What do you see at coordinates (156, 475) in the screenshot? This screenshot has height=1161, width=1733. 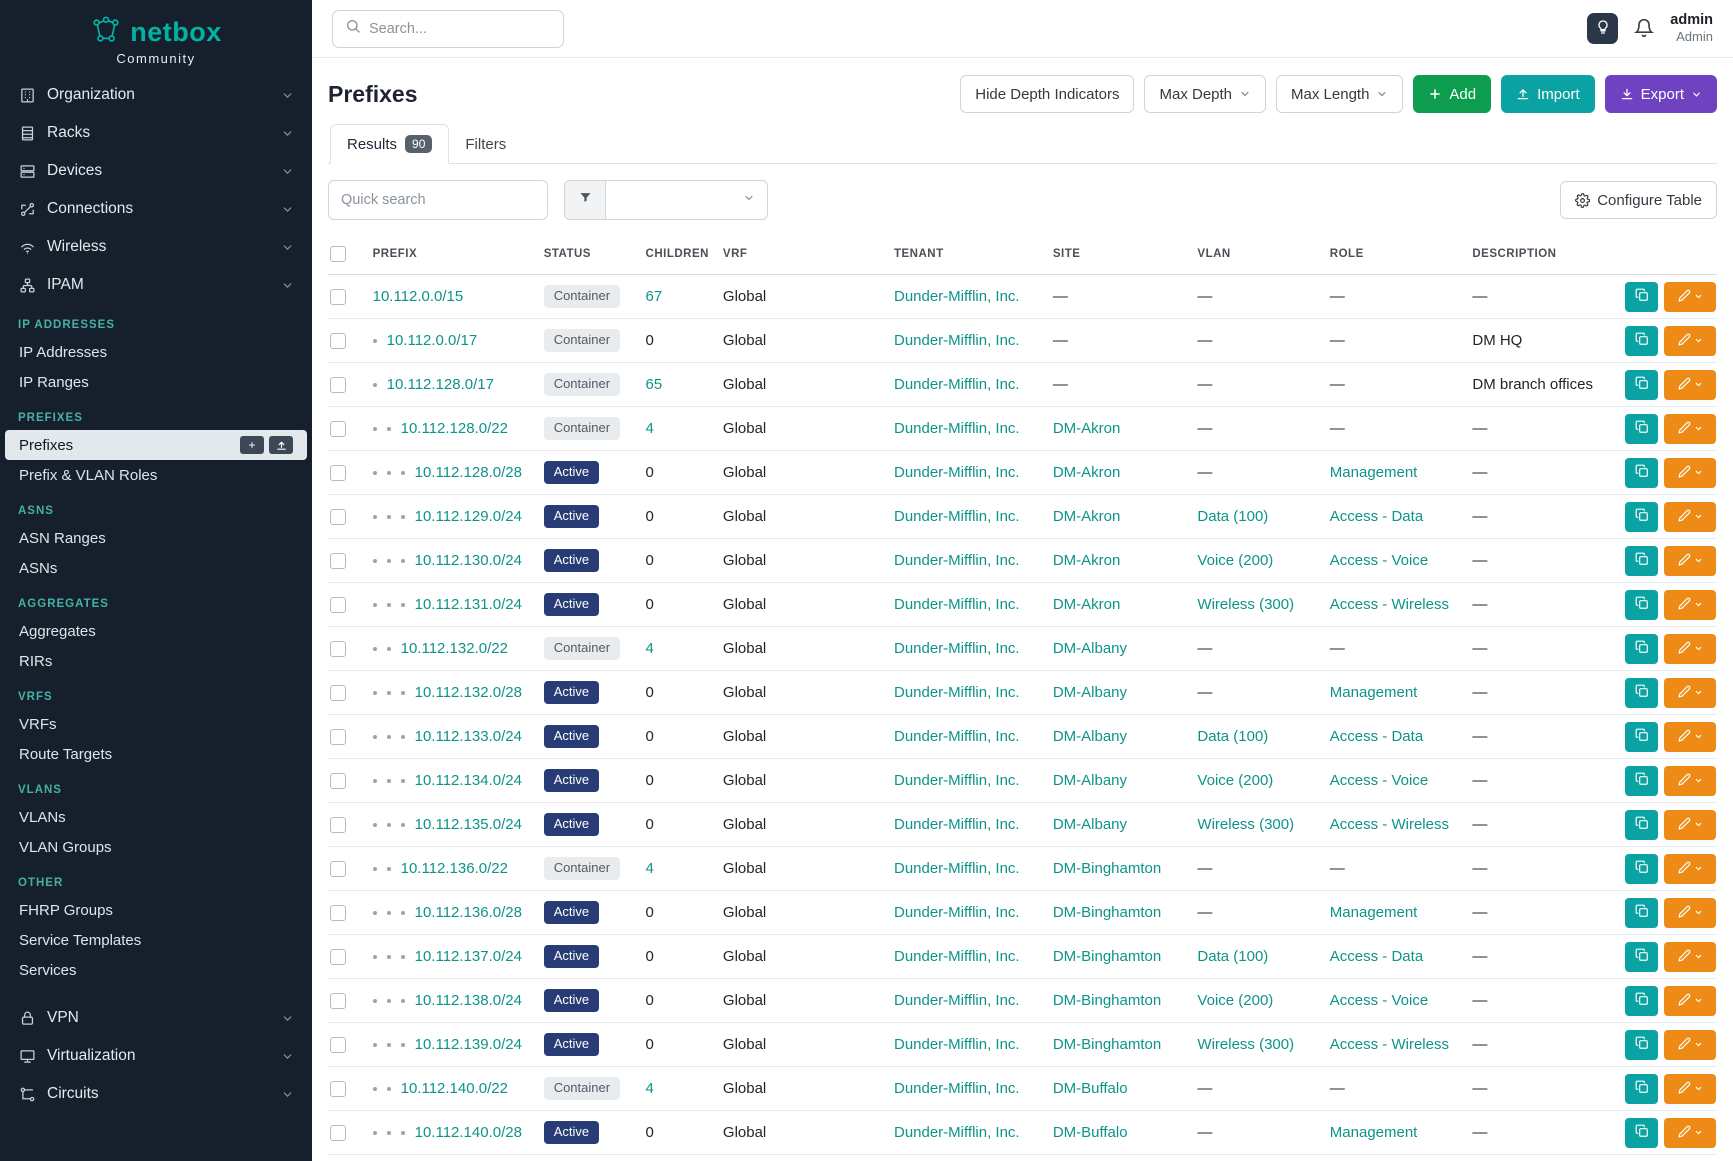 I see `sidebar-item-prefix-vlan-roles: Prefix & VLAN Roles` at bounding box center [156, 475].